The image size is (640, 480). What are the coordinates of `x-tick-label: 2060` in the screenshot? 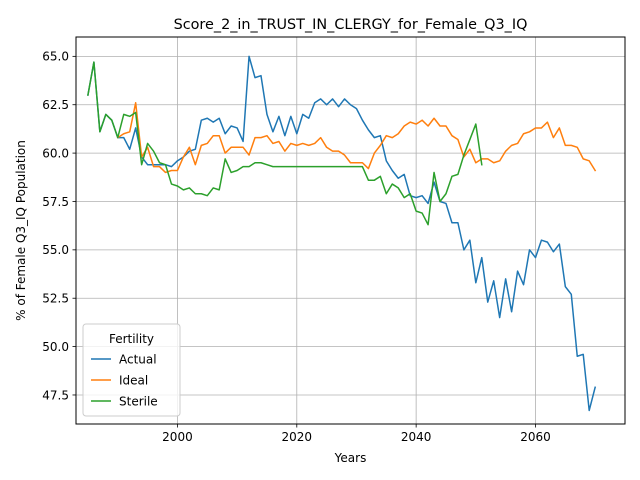 It's located at (535, 437).